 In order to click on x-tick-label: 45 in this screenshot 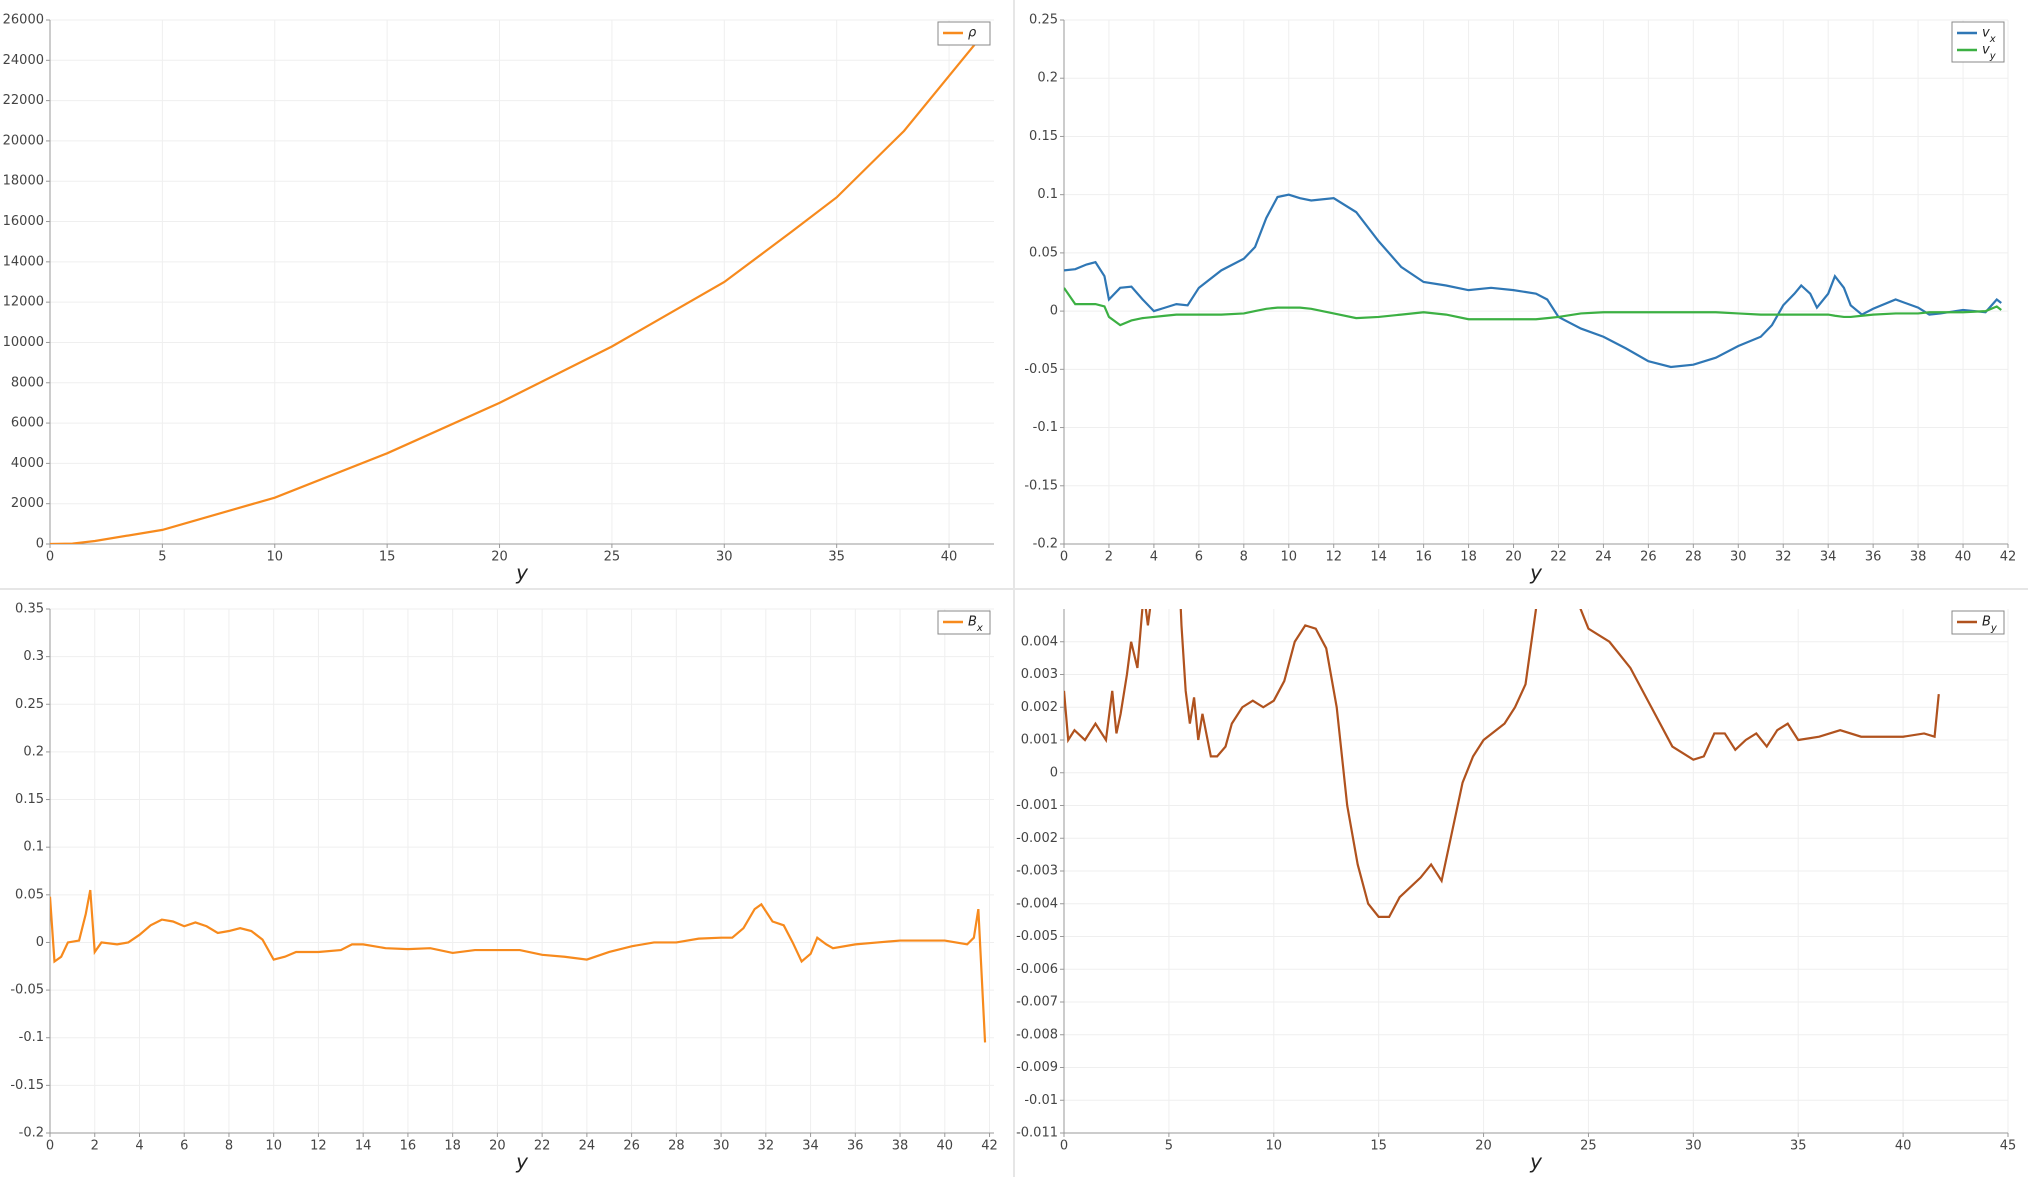, I will do `click(2008, 1146)`.